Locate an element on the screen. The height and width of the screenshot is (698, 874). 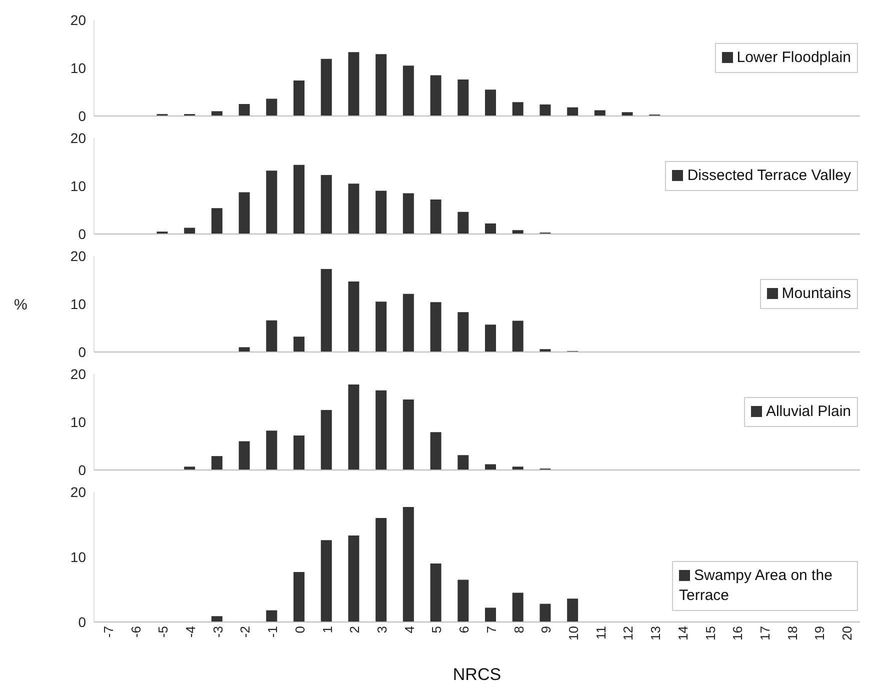
x-tick-label: 19 is located at coordinates (820, 633).